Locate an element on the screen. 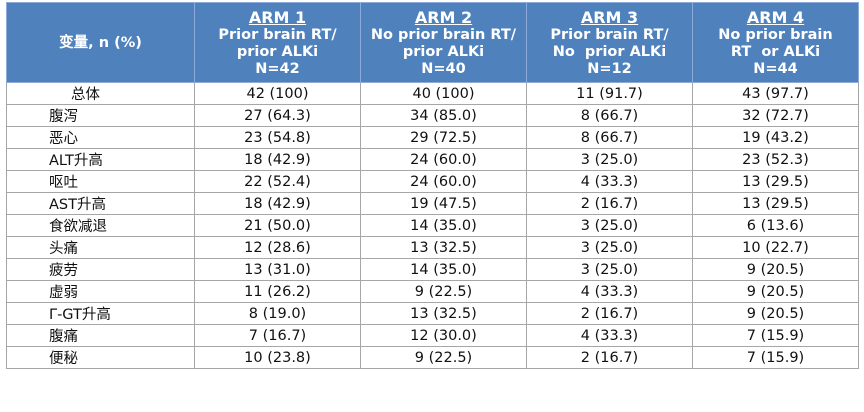 This screenshot has width=864, height=412. arm-2-cell: 40 (100) is located at coordinates (443, 93).